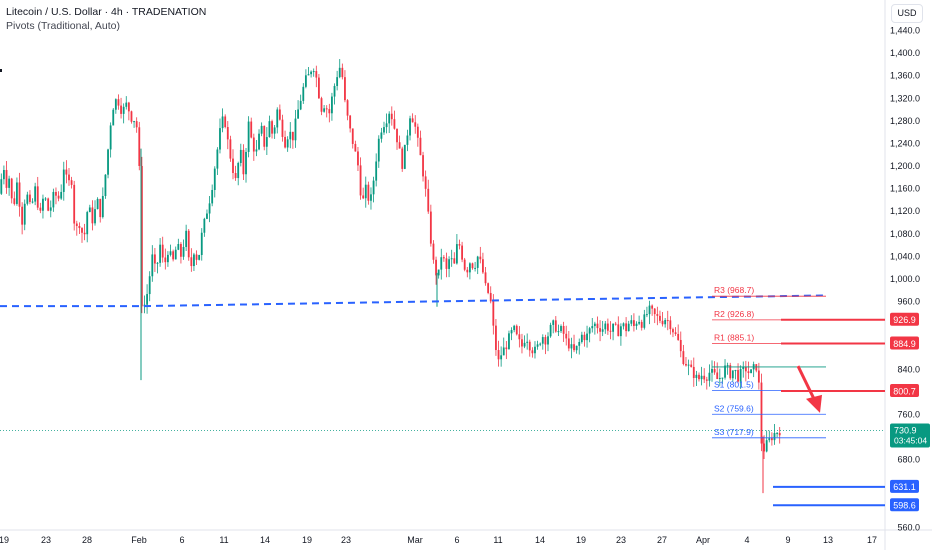 The height and width of the screenshot is (550, 932). Describe the element at coordinates (346, 540) in the screenshot. I see `x-tick-label: 23` at that location.